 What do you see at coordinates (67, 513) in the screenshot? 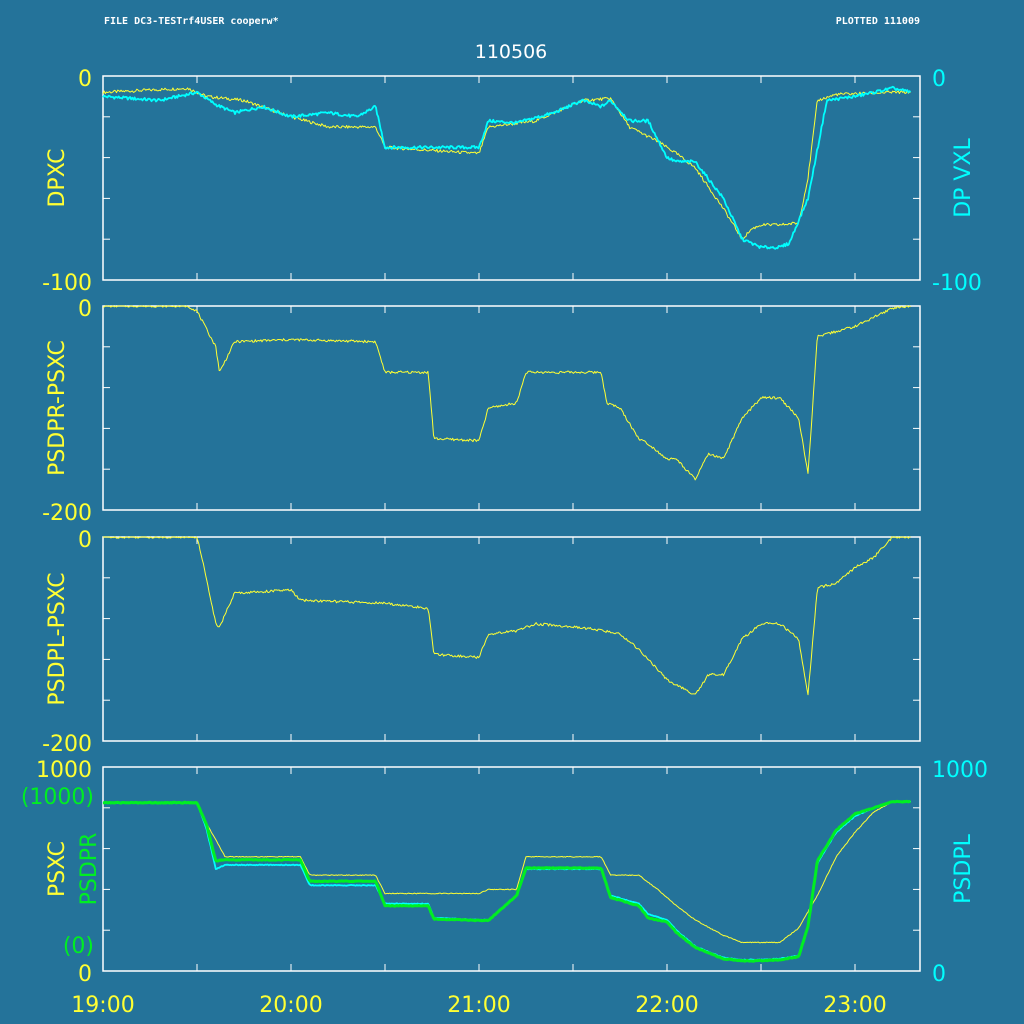
I see `psdpr-y-bottom-tick: -200` at bounding box center [67, 513].